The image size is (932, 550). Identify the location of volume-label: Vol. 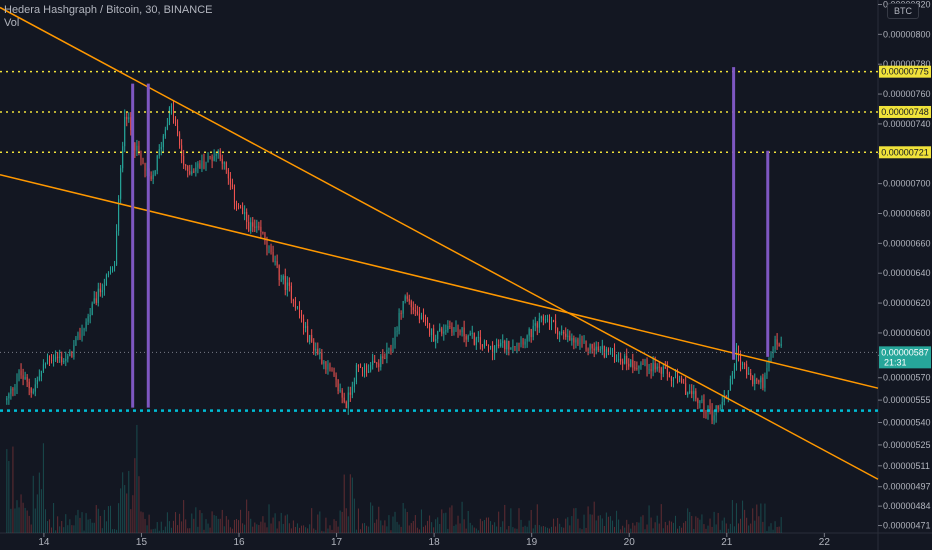
(12, 23).